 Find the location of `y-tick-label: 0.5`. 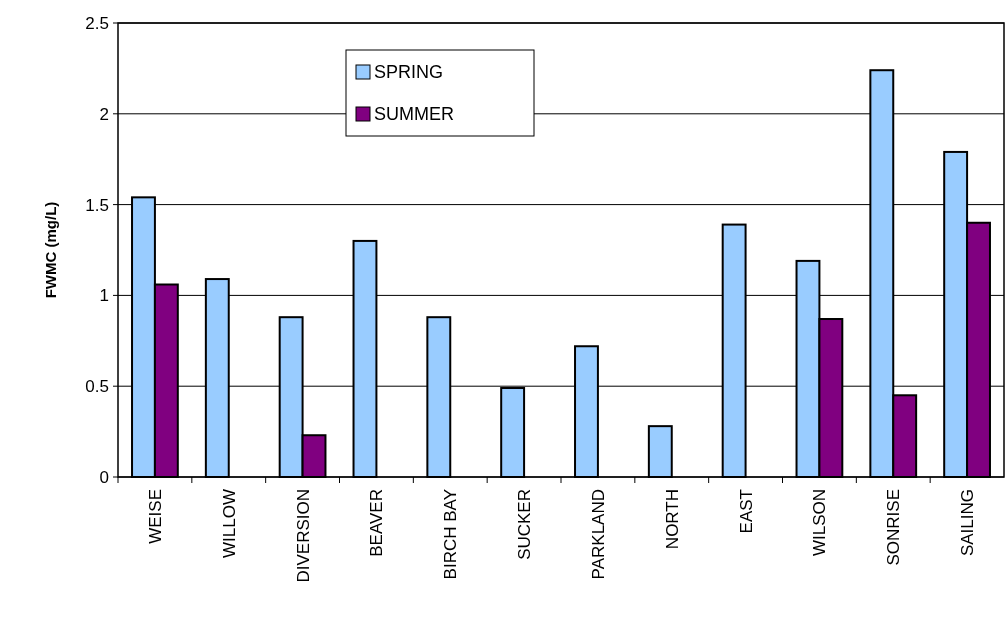

y-tick-label: 0.5 is located at coordinates (97, 387).